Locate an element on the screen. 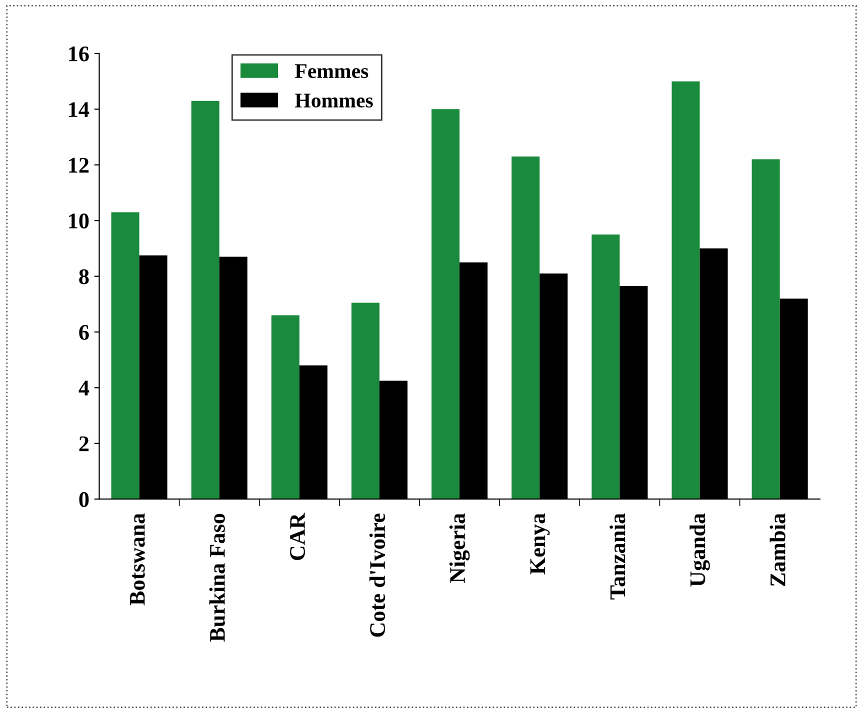 The width and height of the screenshot is (863, 713). y-tick-label: 14 is located at coordinates (79, 109).